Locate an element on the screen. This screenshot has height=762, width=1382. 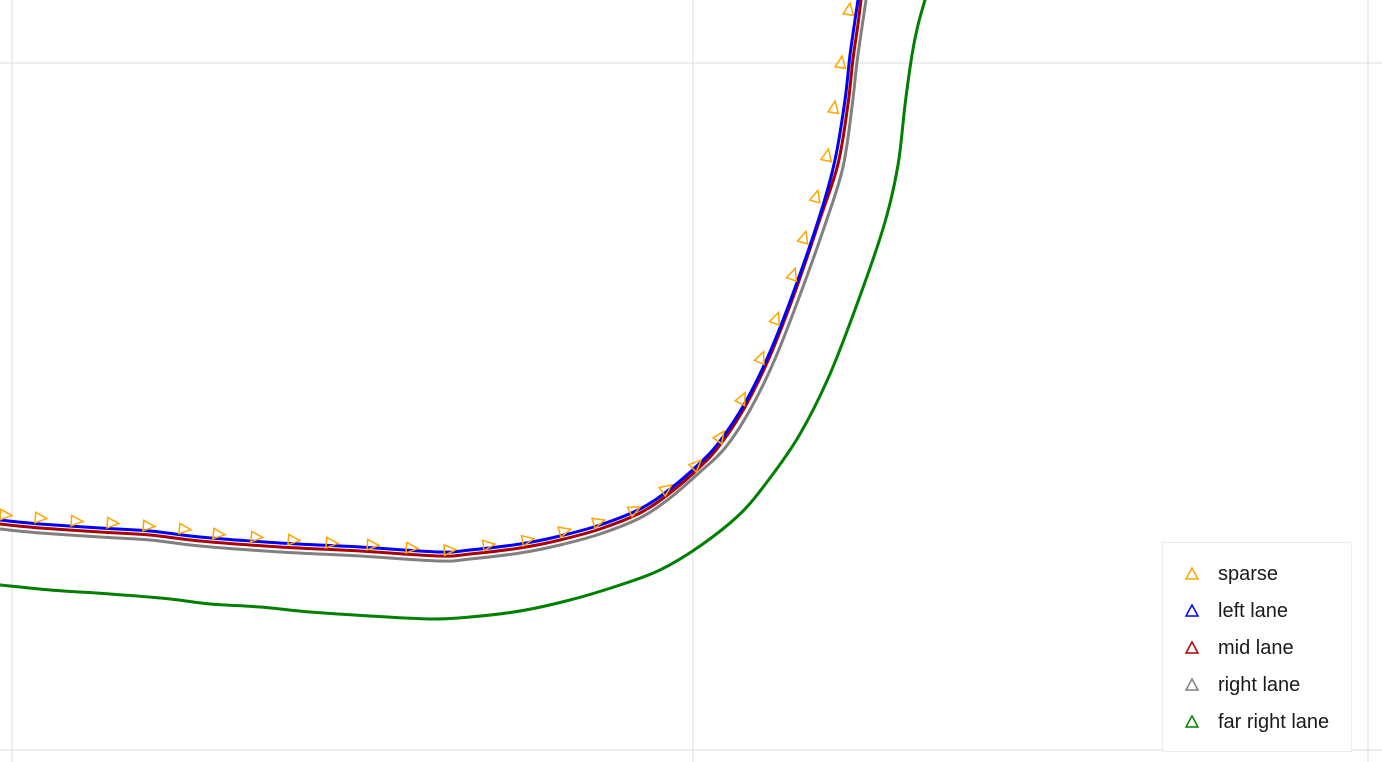
legend-label: mid lane is located at coordinates (1256, 647).